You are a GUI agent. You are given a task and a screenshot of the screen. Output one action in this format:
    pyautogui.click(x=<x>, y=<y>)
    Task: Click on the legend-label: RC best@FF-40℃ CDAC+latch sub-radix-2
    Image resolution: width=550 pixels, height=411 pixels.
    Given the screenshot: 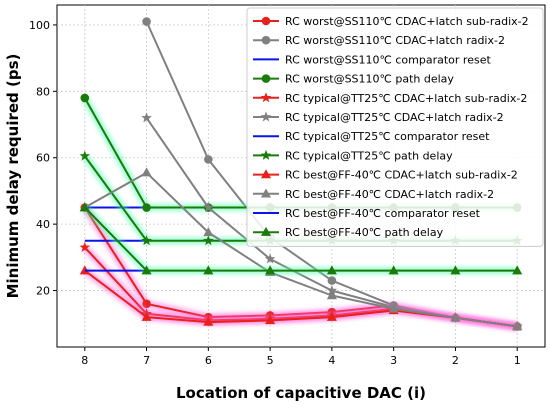 What is the action you would take?
    pyautogui.click(x=401, y=175)
    